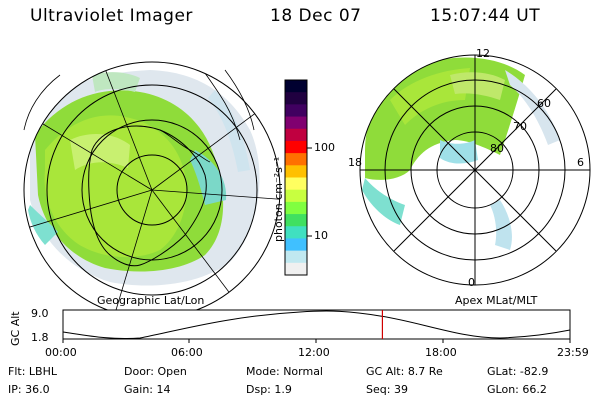  I want to click on time-tick-3: 18:00, so click(441, 352).